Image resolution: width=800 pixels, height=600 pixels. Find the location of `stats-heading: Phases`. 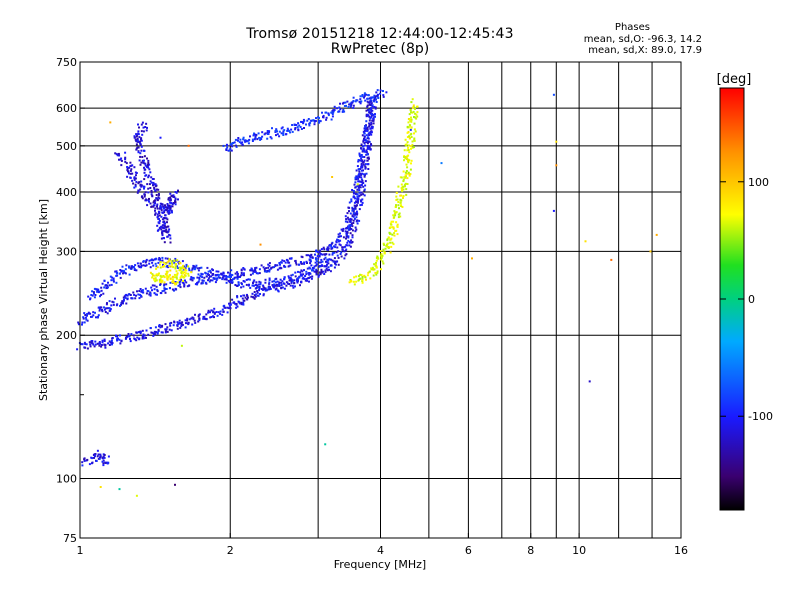

stats-heading: Phases is located at coordinates (632, 27).